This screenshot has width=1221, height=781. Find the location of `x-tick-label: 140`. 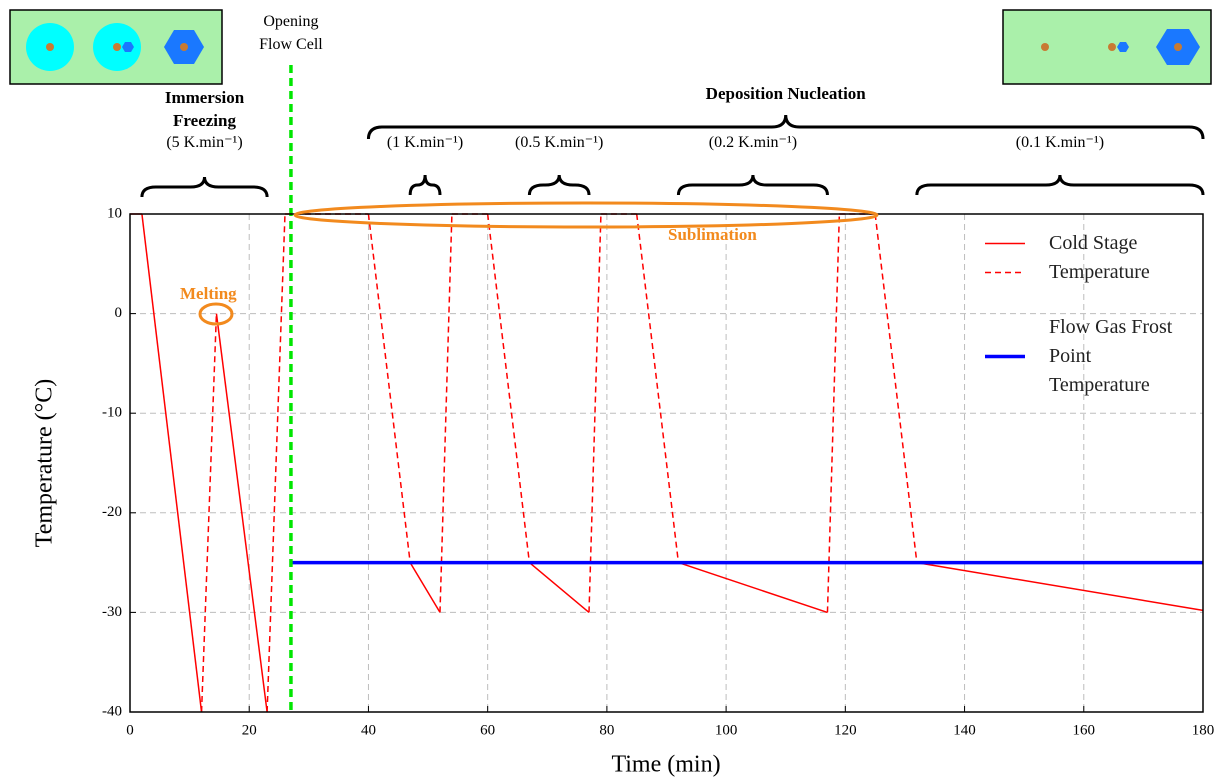

x-tick-label: 140 is located at coordinates (964, 730).